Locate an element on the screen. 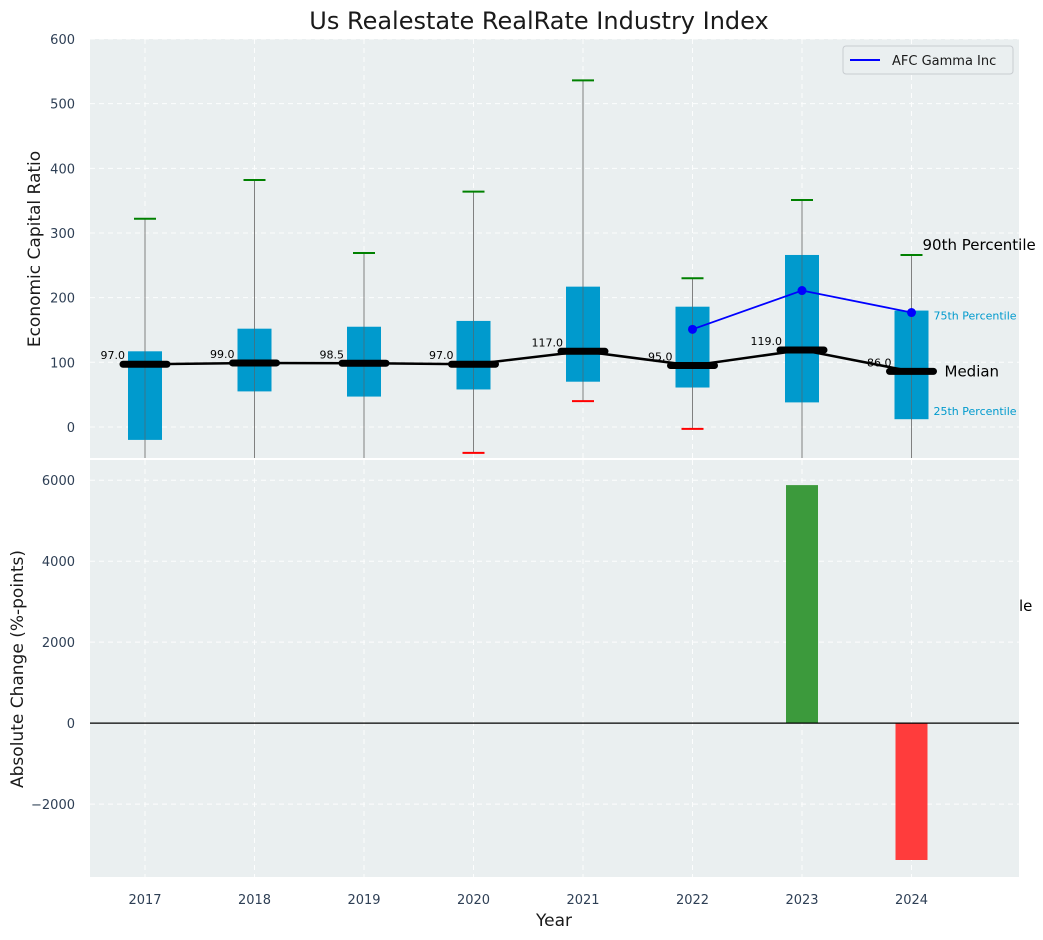 This screenshot has height=940, width=1043. median-value-label: 98.5 is located at coordinates (332, 354).